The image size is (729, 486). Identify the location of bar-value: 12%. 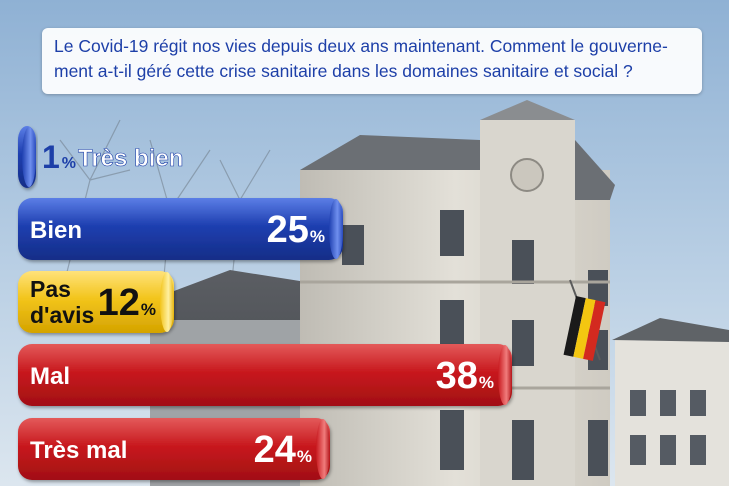
(127, 303).